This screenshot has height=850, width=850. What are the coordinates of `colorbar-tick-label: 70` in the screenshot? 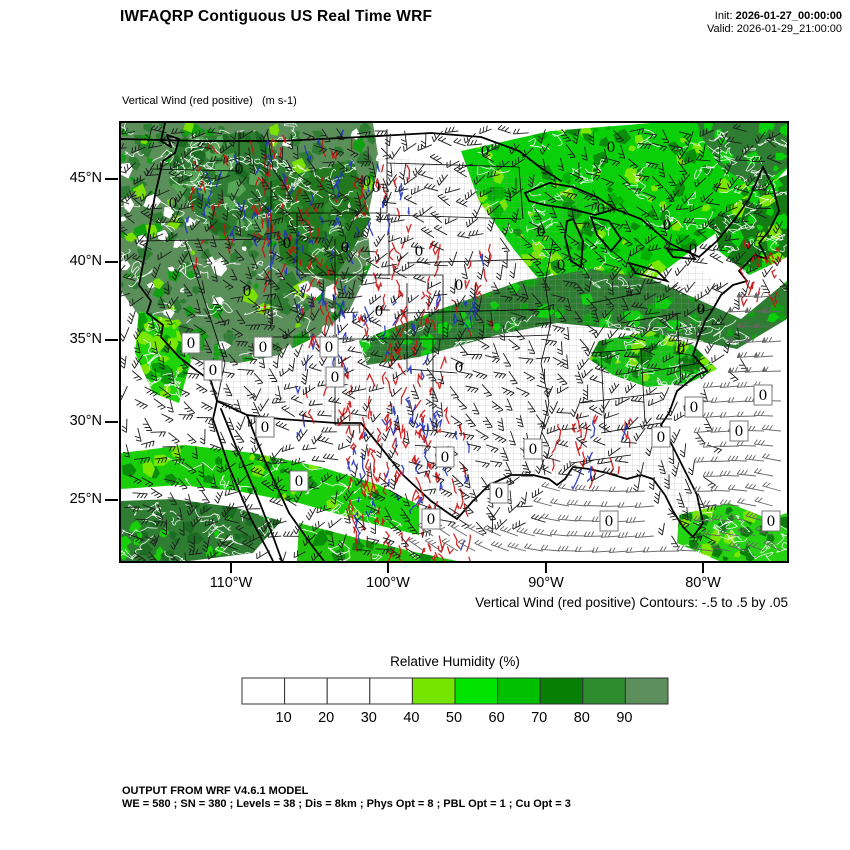 It's located at (539, 718).